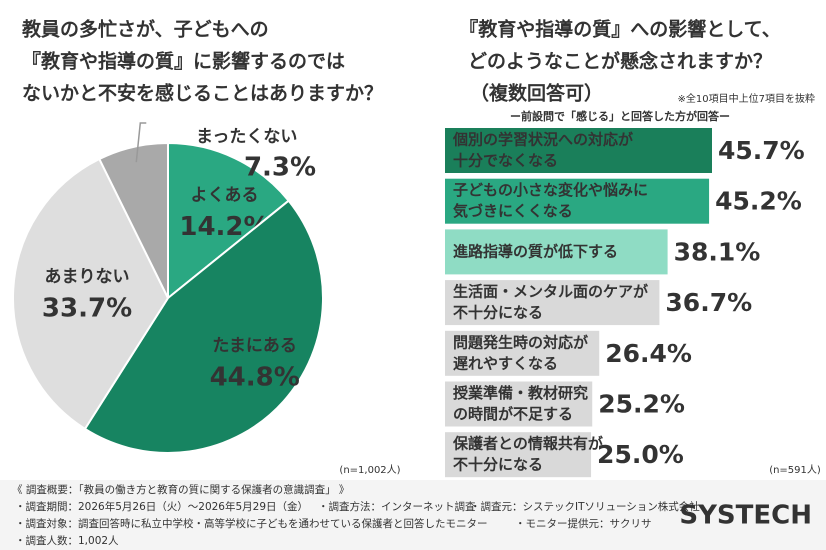 Image resolution: width=826 pixels, height=550 pixels. Describe the element at coordinates (505, 363) in the screenshot. I see `bar-label: 遅れやすくなる` at that location.